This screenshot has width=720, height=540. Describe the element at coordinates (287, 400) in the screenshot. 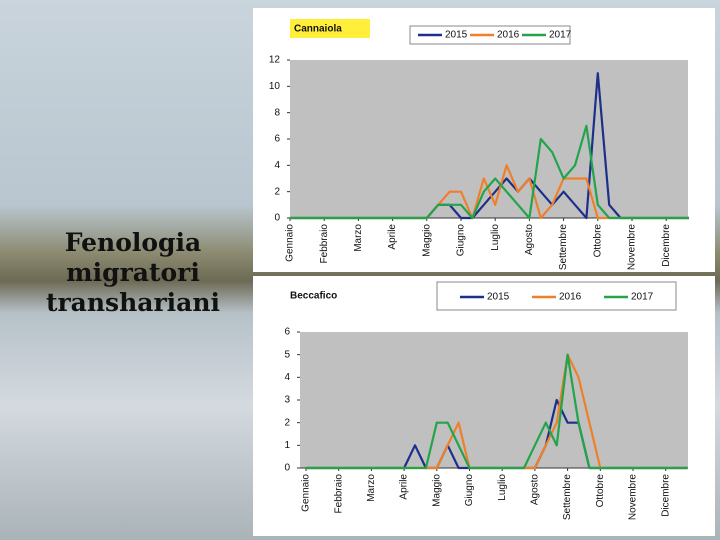

I see `y-tick-label: 3` at that location.